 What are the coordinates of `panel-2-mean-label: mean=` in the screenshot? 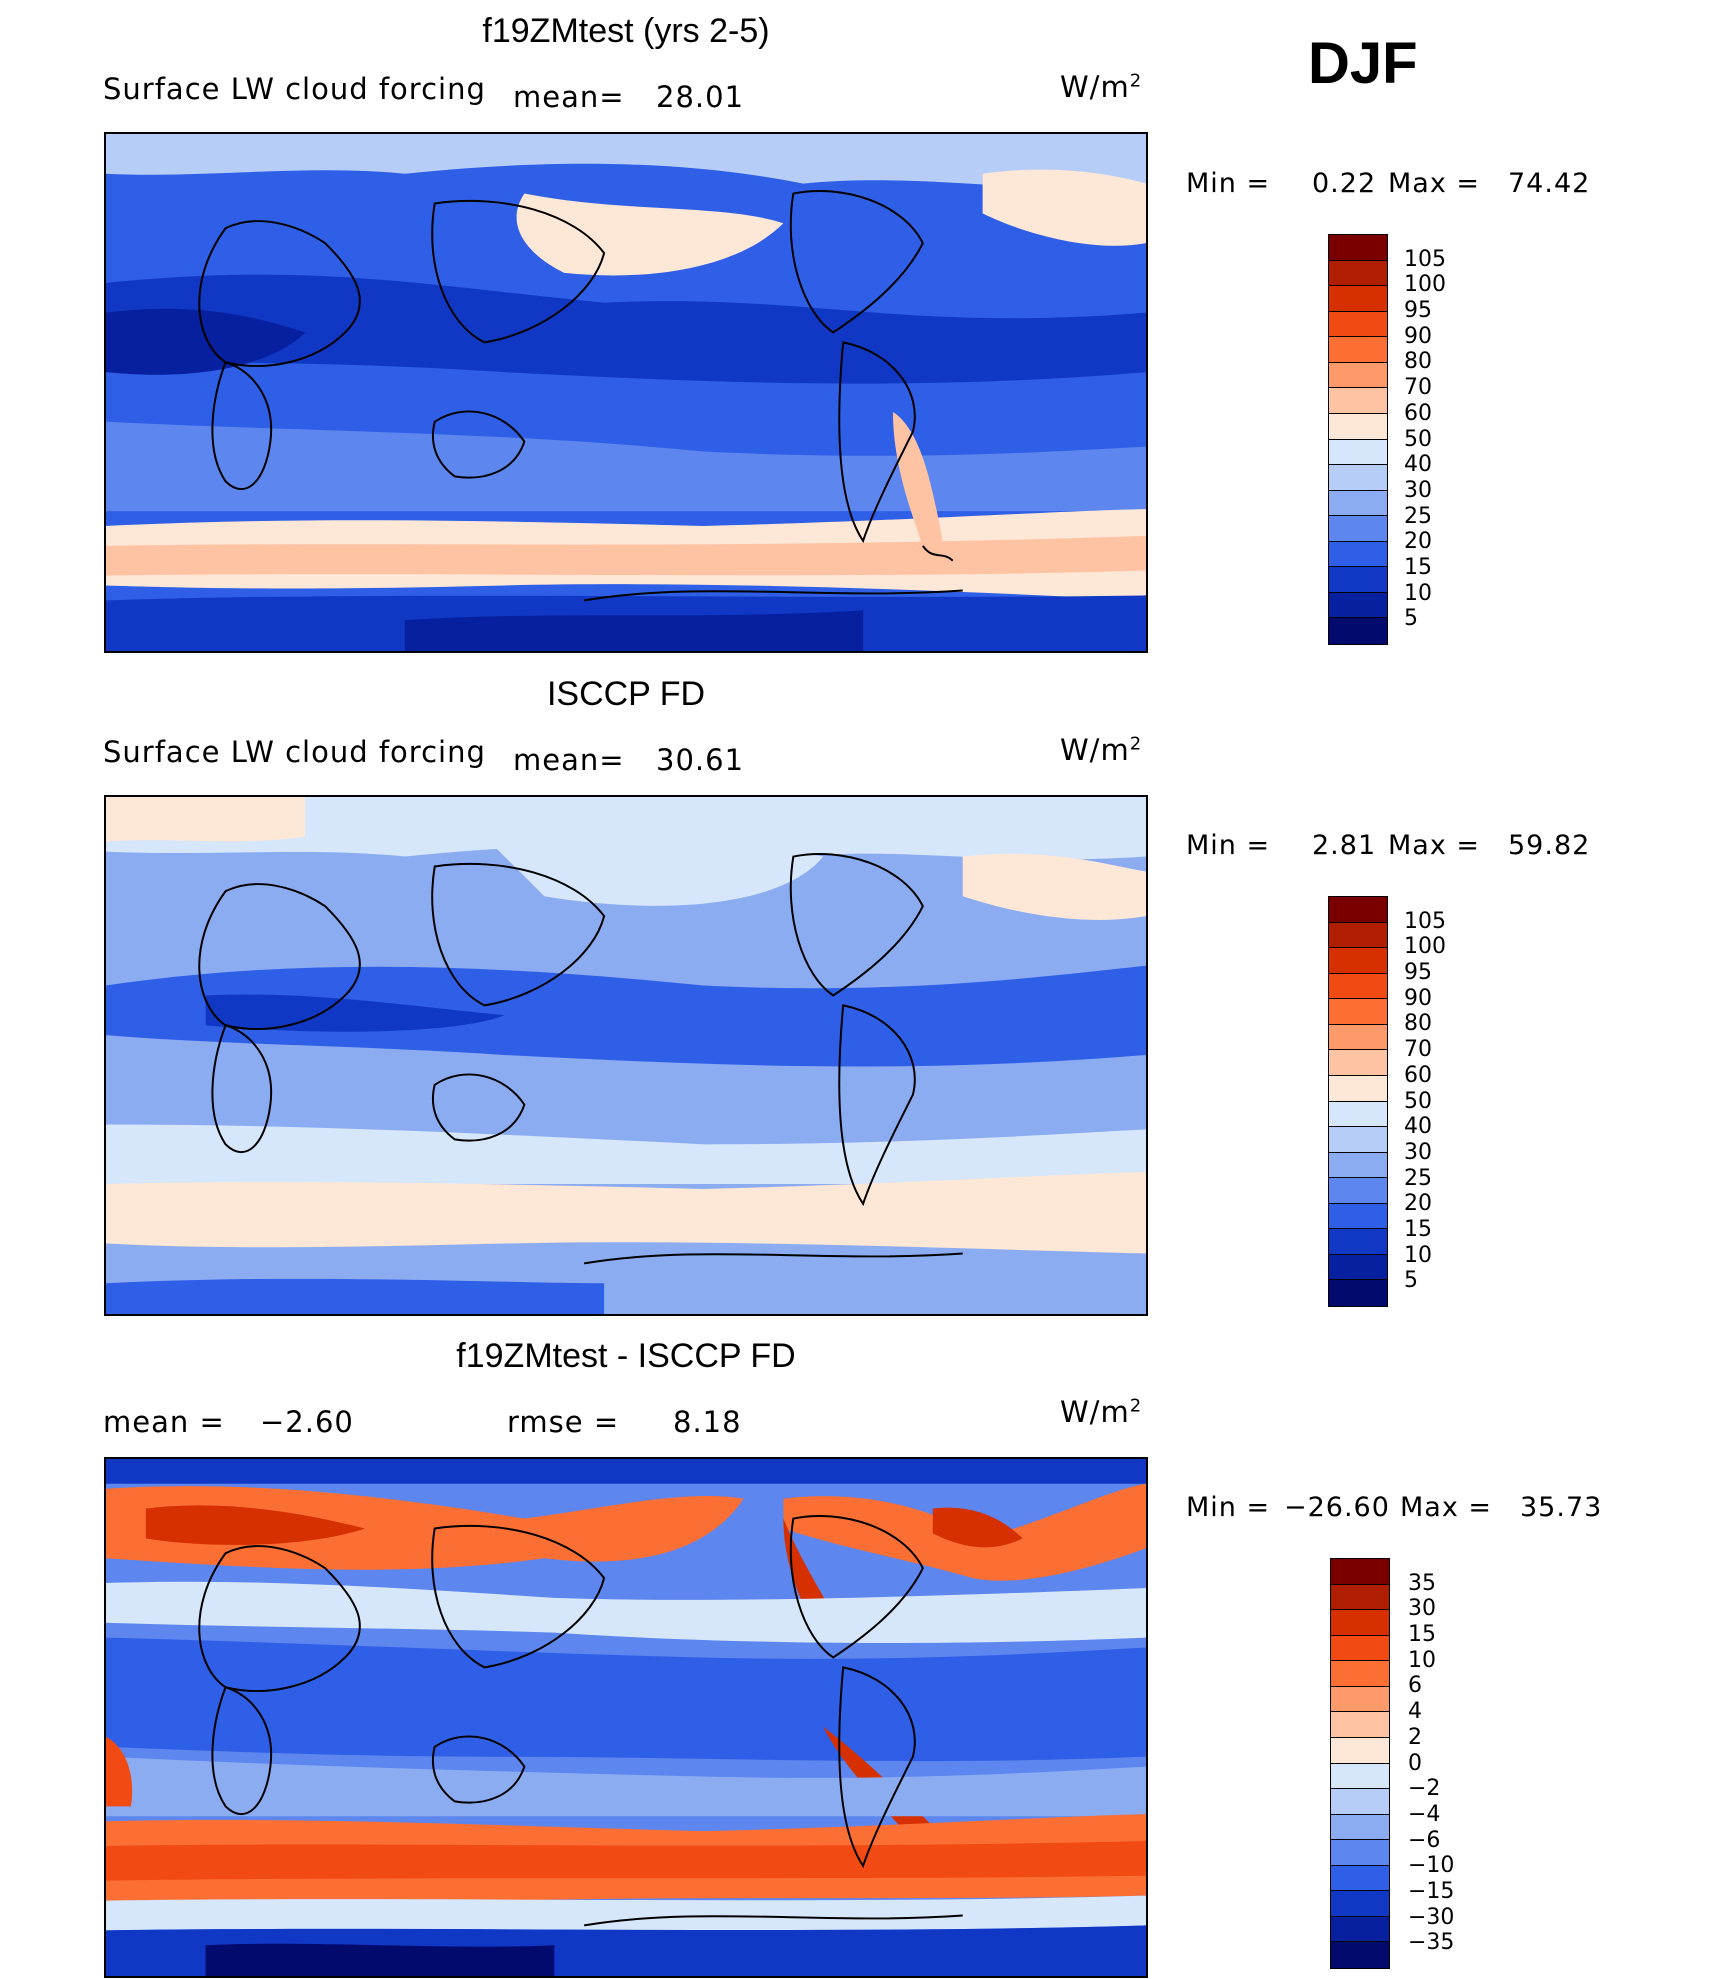 It's located at (569, 760).